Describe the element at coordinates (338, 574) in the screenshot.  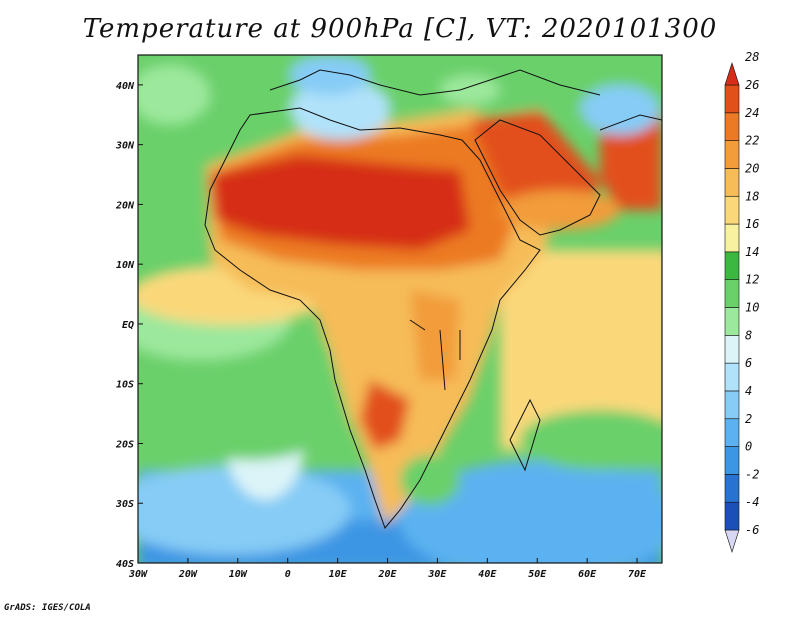
I see `lon-tick-label: 10E` at that location.